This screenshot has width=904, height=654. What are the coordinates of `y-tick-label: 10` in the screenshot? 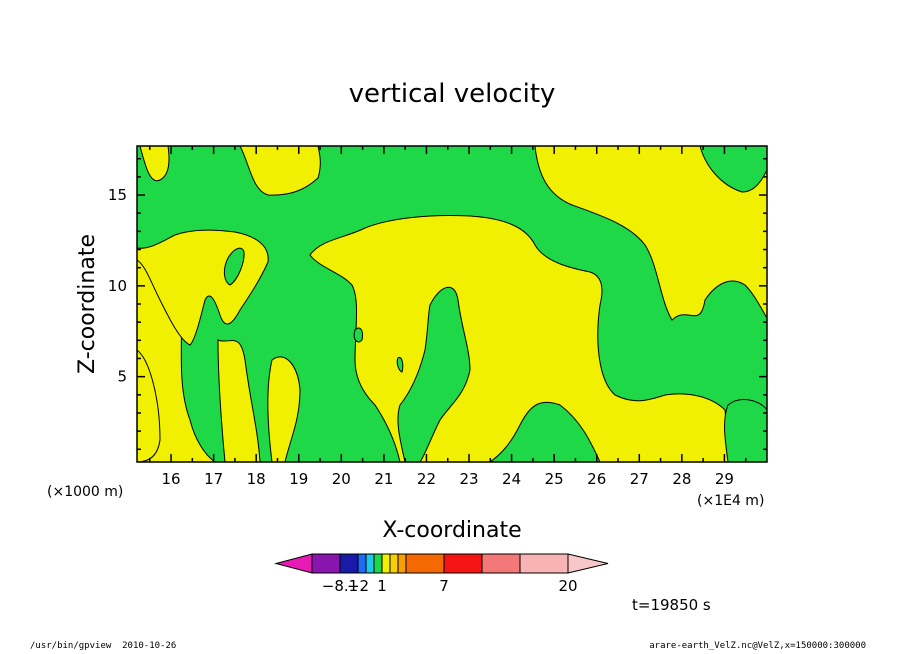 It's located at (117, 286).